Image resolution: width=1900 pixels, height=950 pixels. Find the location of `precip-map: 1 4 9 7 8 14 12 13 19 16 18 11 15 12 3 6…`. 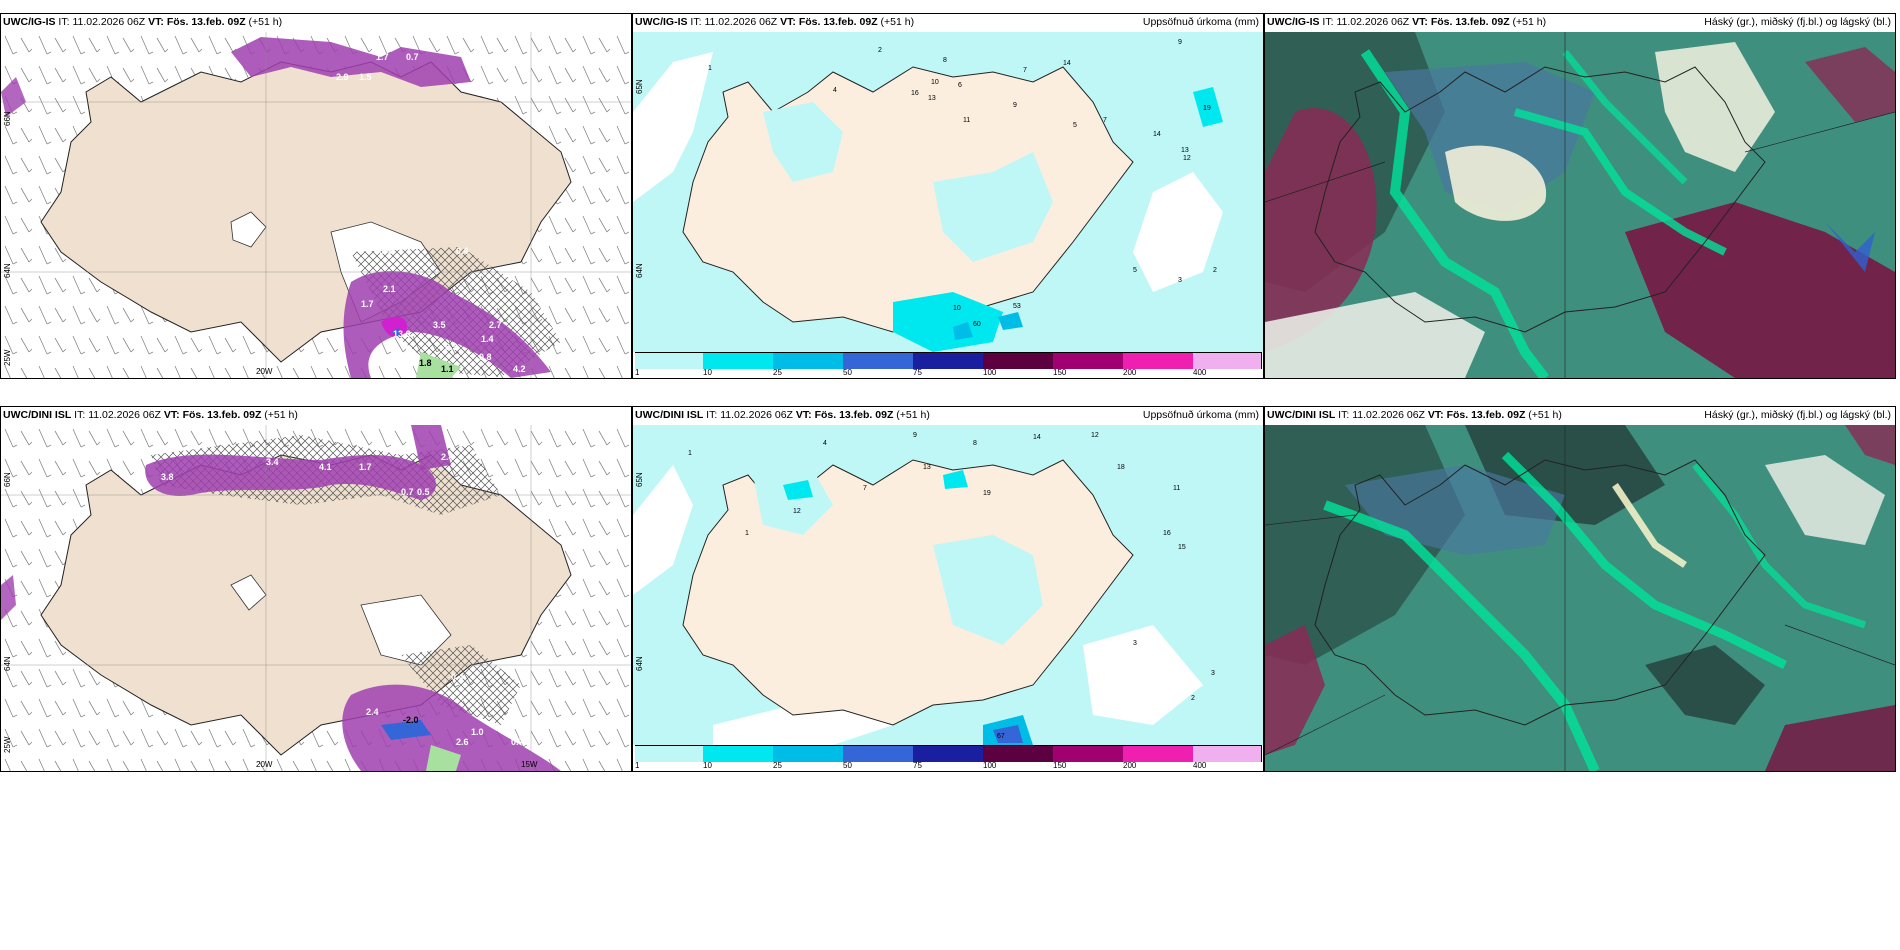

precip-map: 1 4 9 7 8 14 12 13 19 16 18 11 15 12 3 6… is located at coordinates (948, 585).